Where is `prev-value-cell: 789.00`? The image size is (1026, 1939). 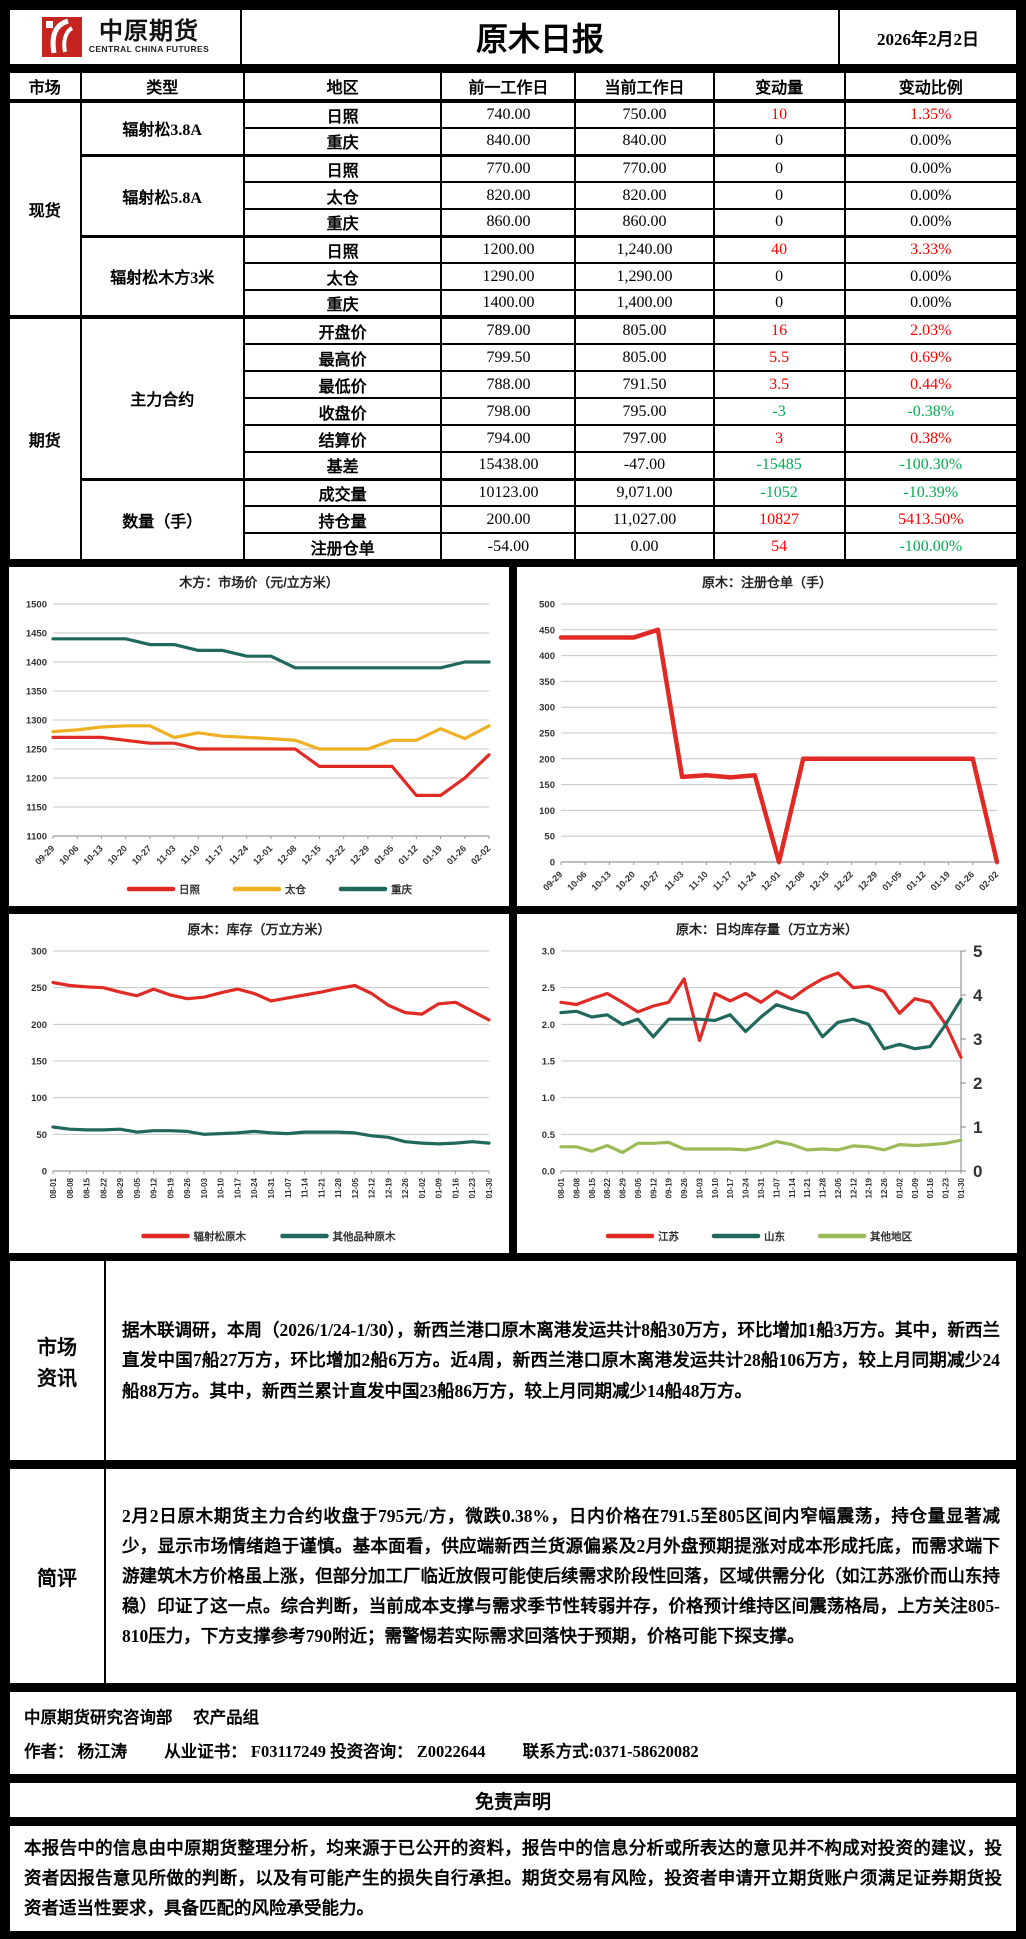 prev-value-cell: 789.00 is located at coordinates (508, 330).